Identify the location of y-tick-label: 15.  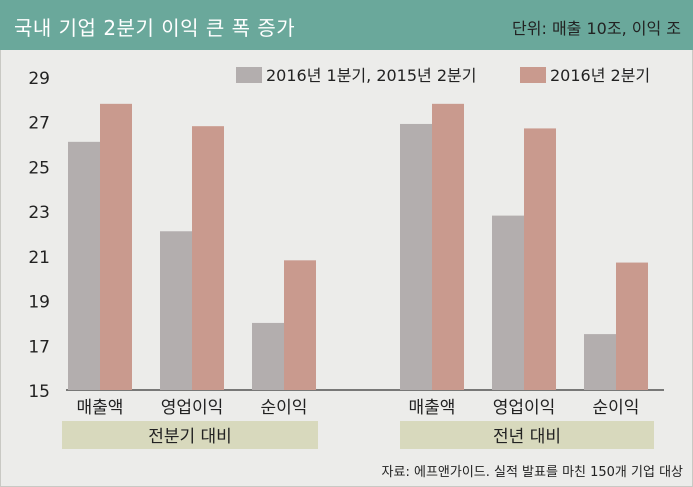
(39, 392).